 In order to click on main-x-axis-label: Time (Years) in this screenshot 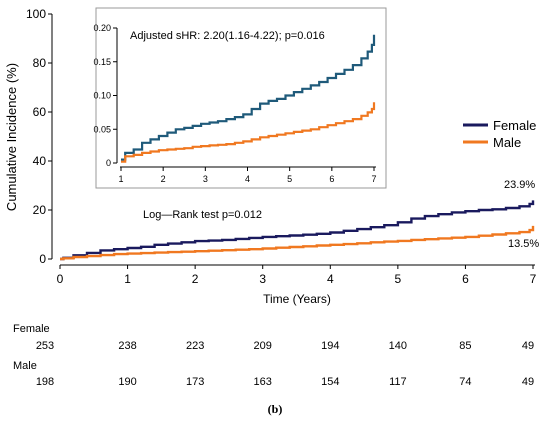, I will do `click(297, 299)`.